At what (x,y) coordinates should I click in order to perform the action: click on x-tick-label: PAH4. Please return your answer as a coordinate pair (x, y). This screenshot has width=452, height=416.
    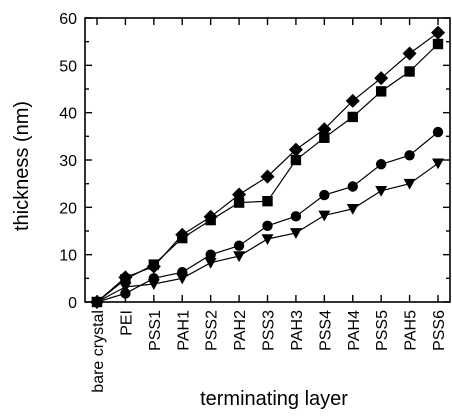
    Looking at the image, I should click on (354, 330).